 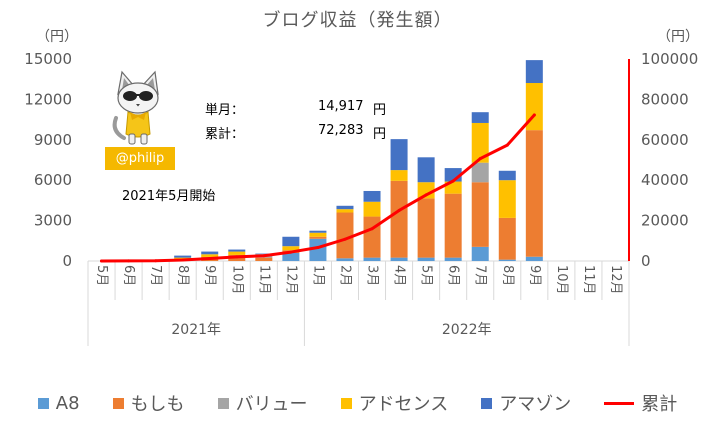 I want to click on x-tick-label: 10月, so click(x=561, y=280).